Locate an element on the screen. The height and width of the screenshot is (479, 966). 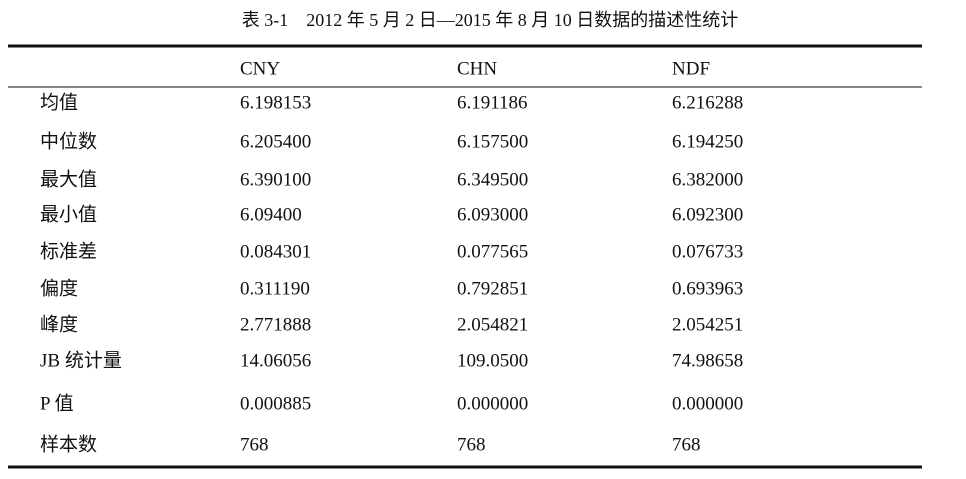
row-label: 峰度 is located at coordinates (59, 324).